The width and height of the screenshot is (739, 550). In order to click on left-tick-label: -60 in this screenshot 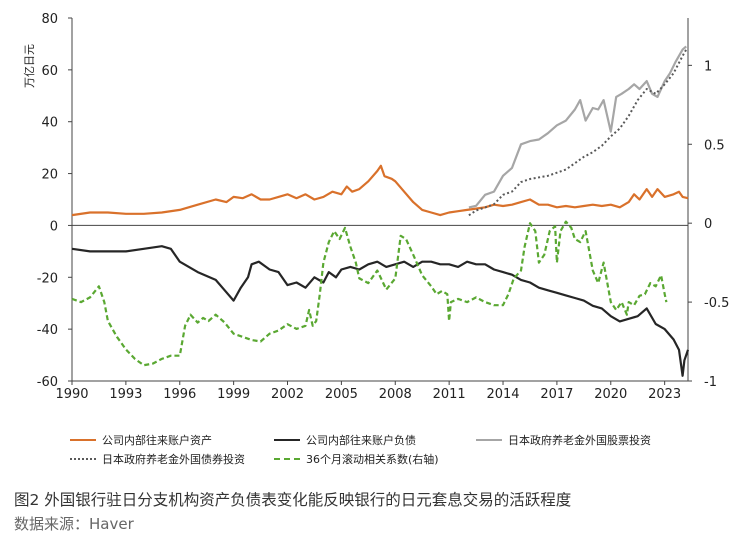, I will do `click(47, 382)`.